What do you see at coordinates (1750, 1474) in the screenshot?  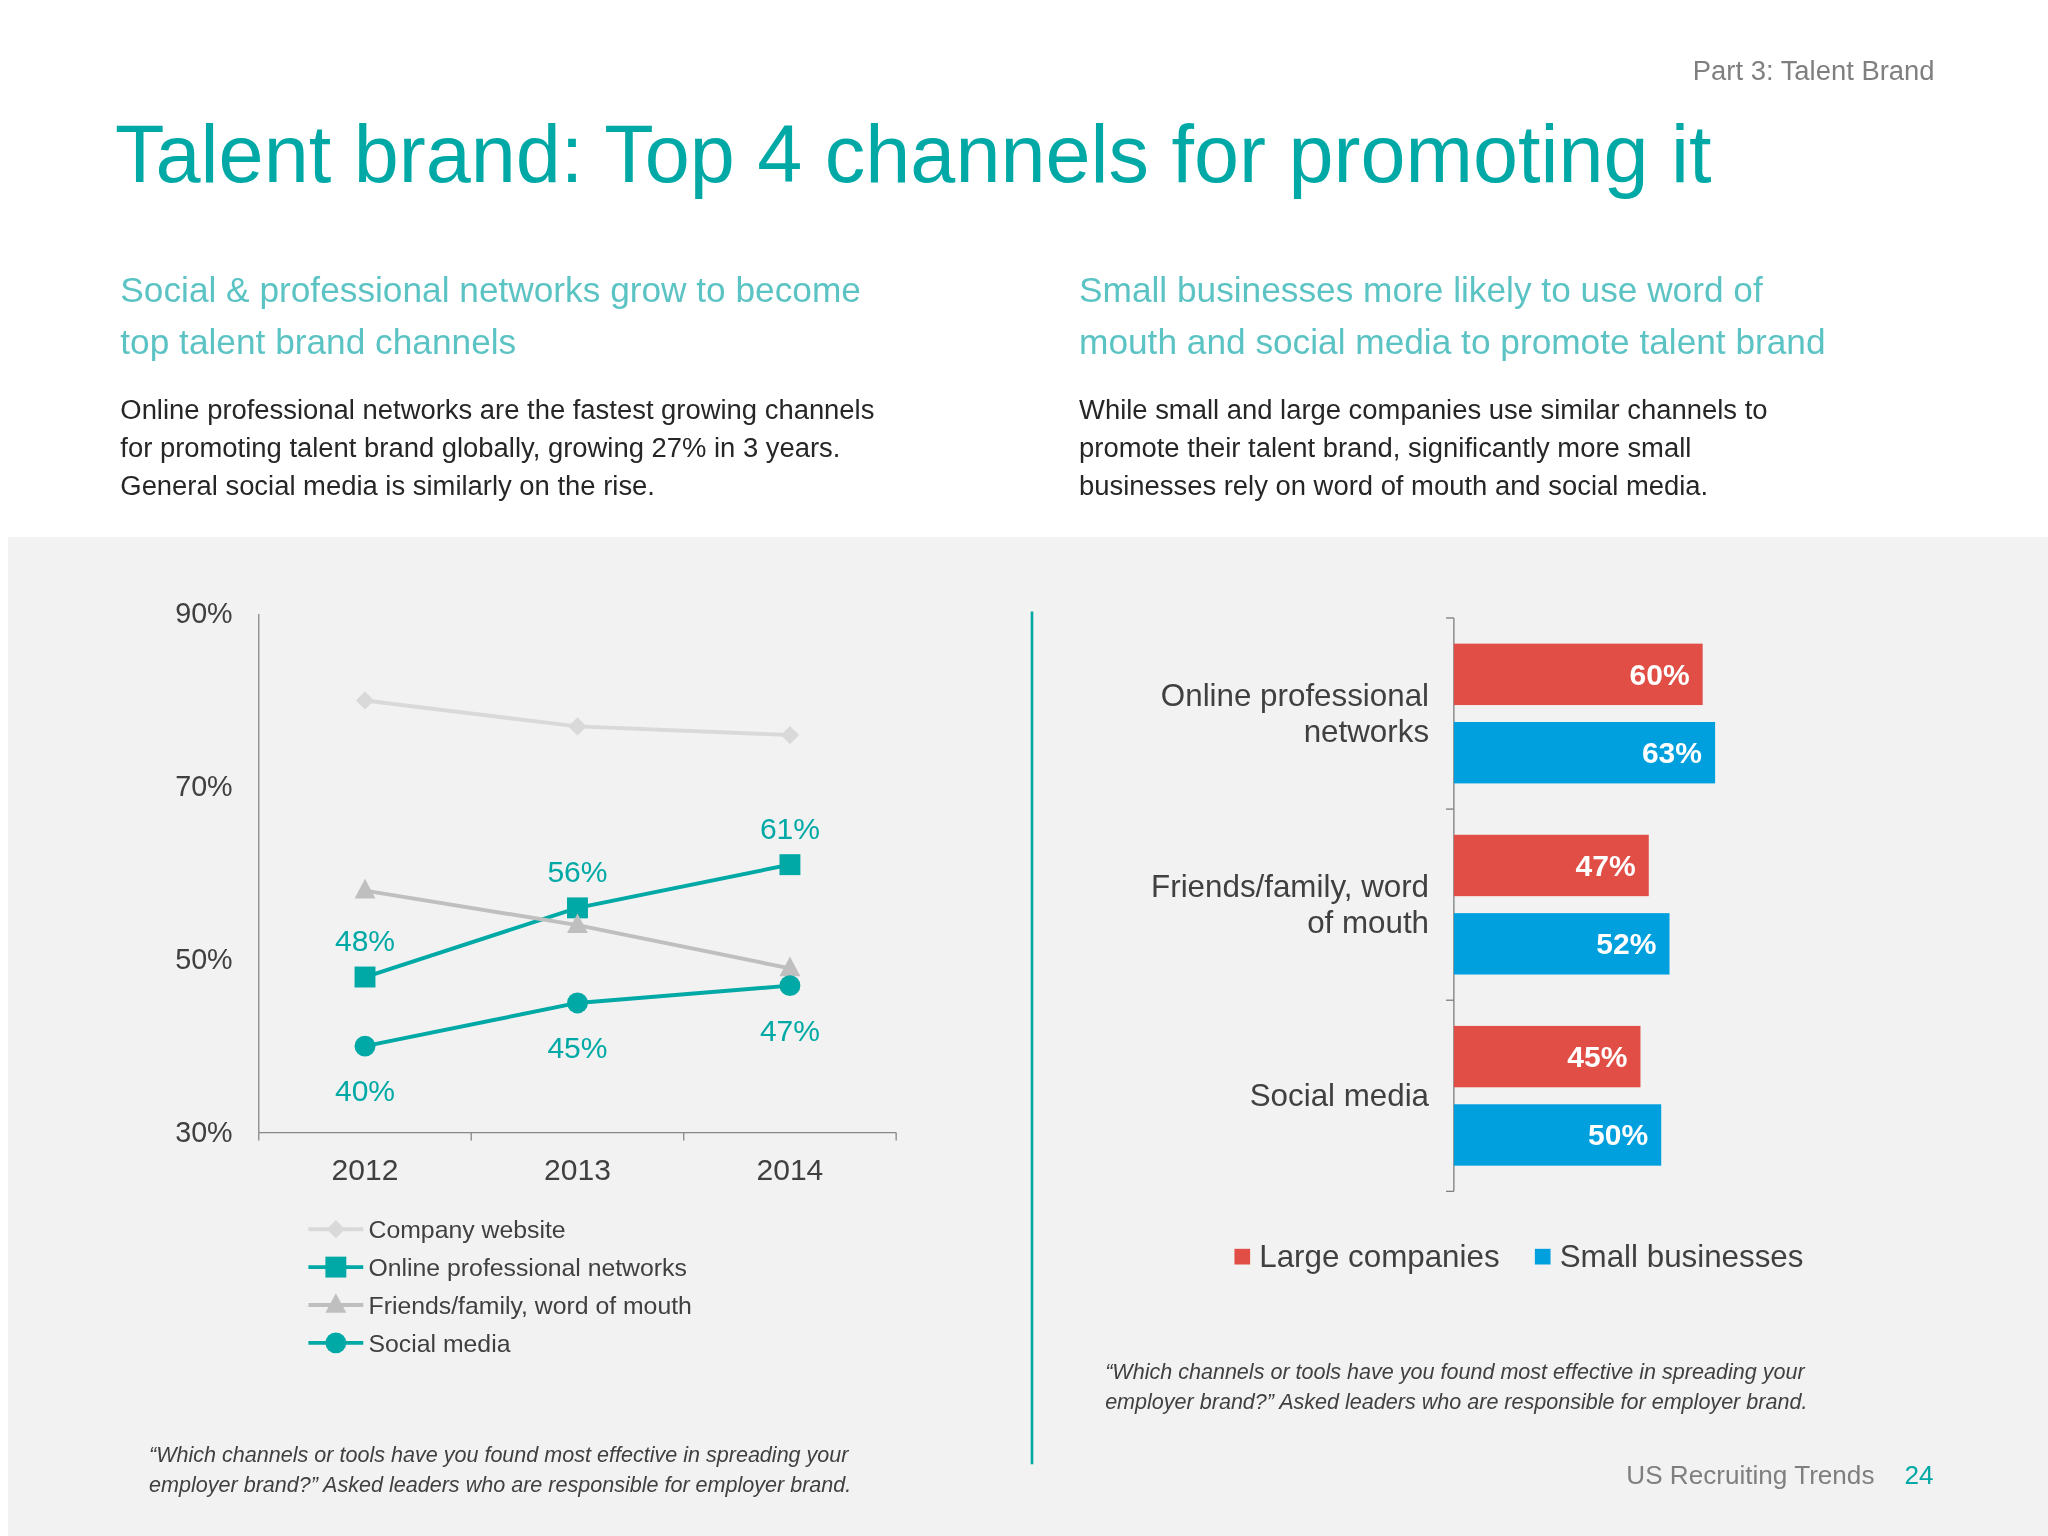 I see `text: US Recruiting Trends` at bounding box center [1750, 1474].